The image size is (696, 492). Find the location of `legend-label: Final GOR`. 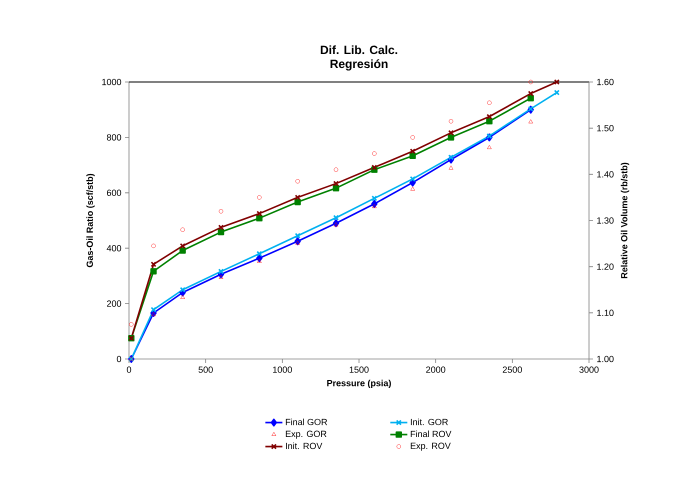

legend-label: Final GOR is located at coordinates (307, 422).